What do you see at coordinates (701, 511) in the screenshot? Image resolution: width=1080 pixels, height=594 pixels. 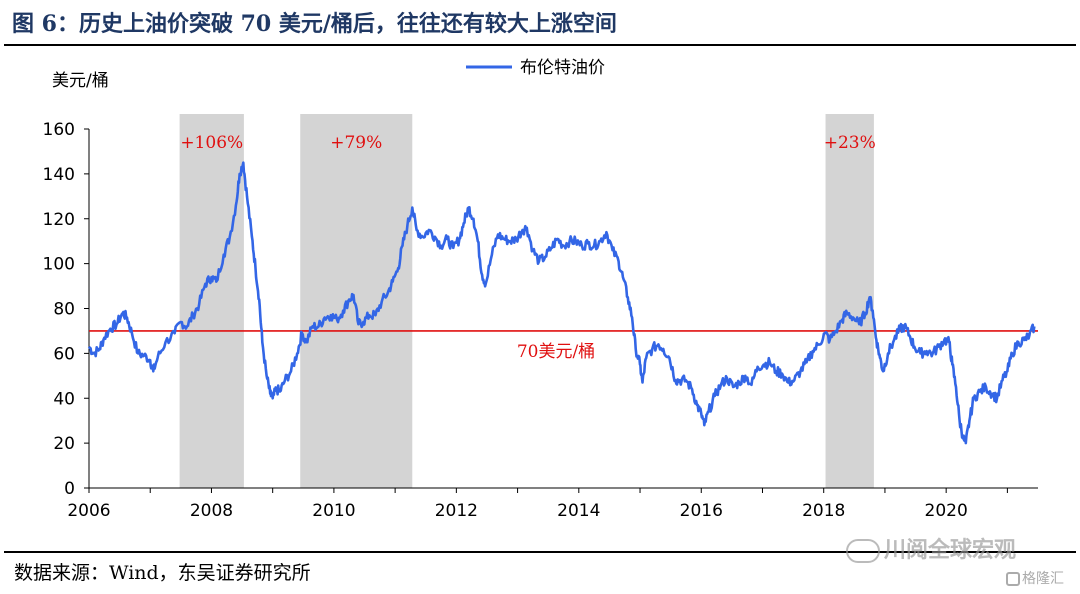 I see `x-tick-label: 2016` at bounding box center [701, 511].